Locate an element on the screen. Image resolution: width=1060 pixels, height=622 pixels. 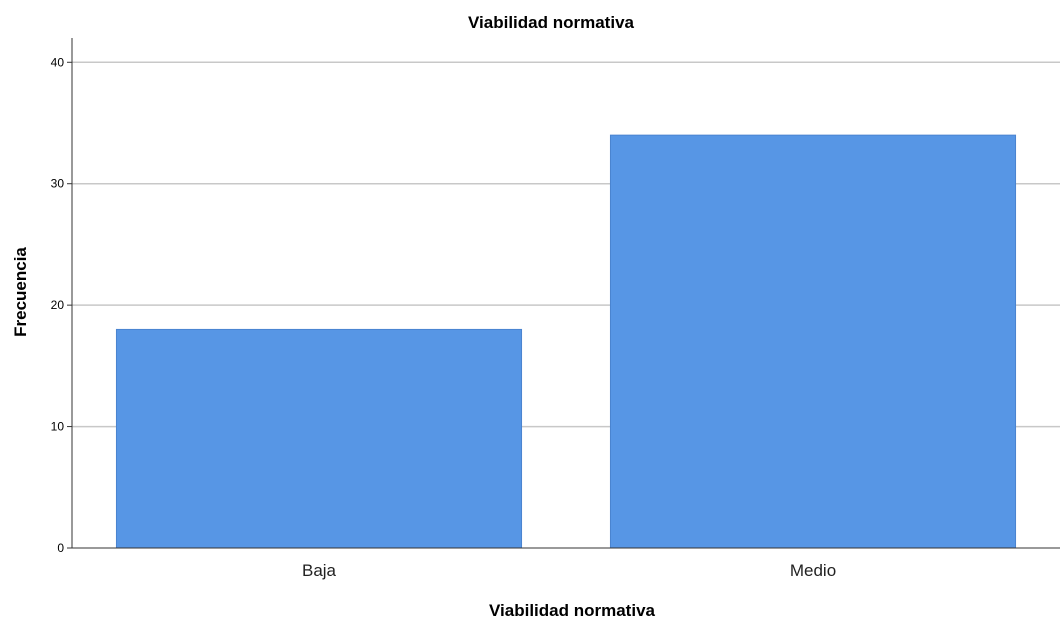
y-tick-label-0: 0 is located at coordinates (60, 548).